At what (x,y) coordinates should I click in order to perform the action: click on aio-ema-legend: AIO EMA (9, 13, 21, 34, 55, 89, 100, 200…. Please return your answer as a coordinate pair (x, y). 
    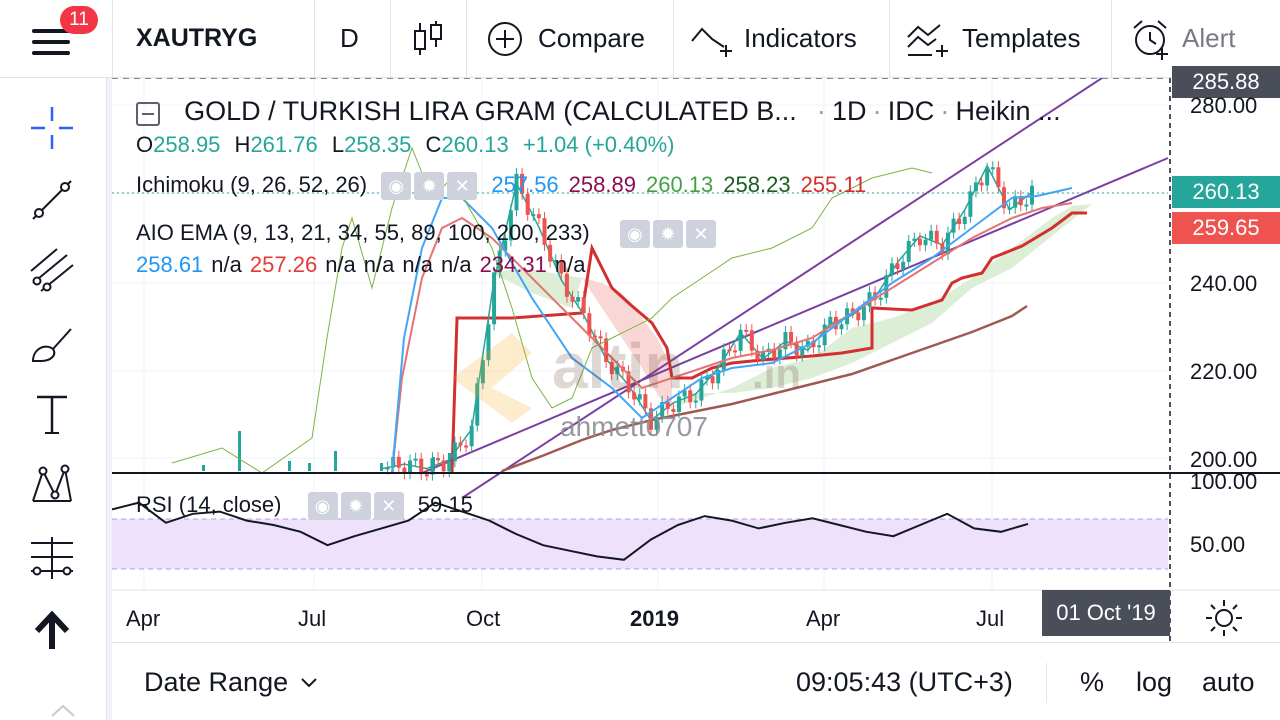
    Looking at the image, I should click on (430, 234).